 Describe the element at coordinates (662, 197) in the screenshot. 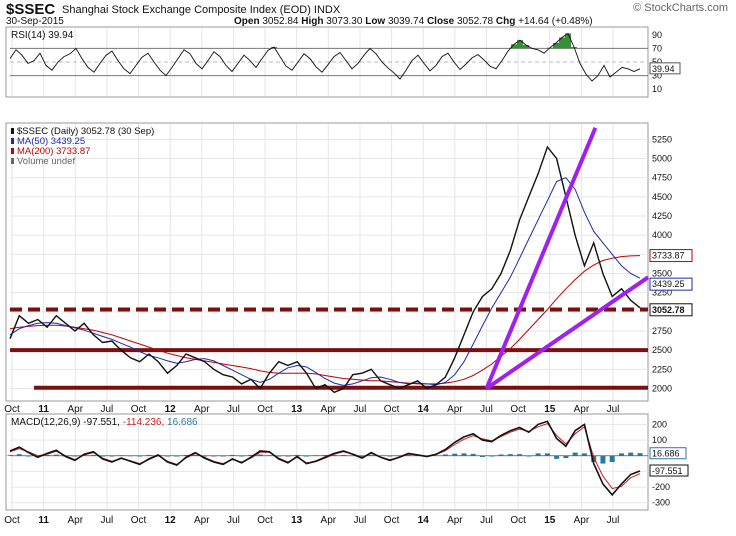

I see `price-y-tick: 4500` at that location.